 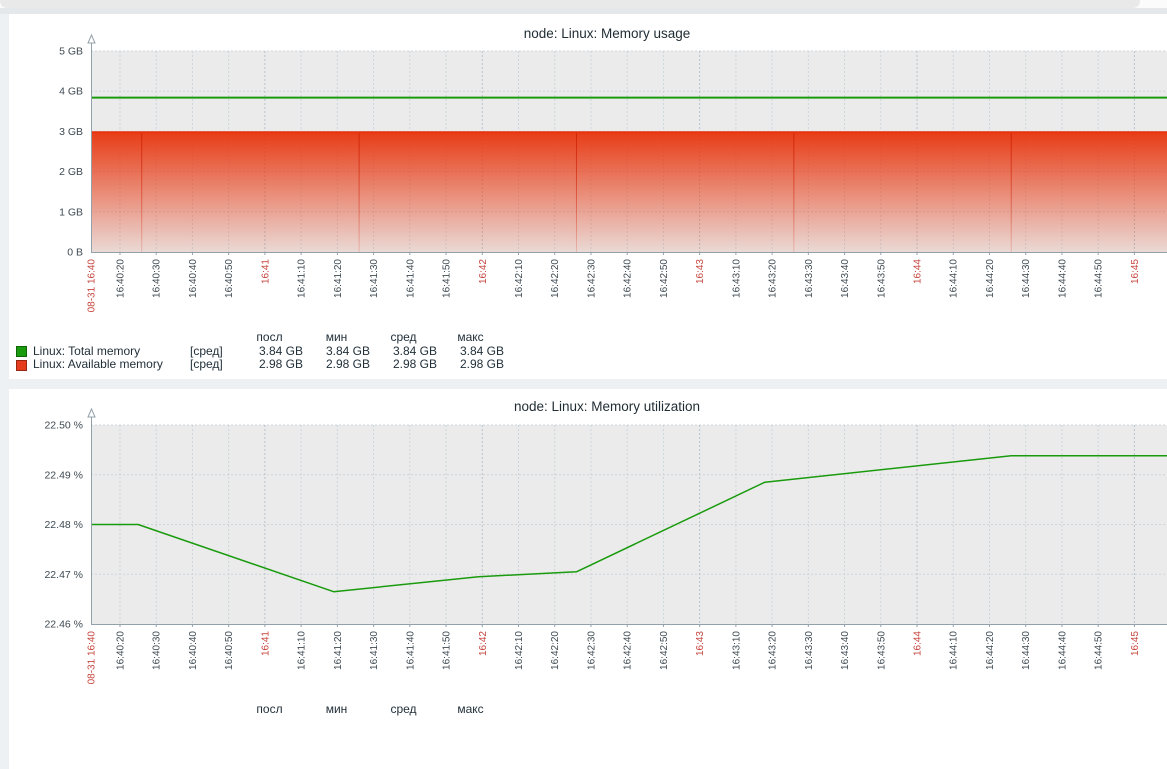 I want to click on x-tick-label: 16:44:20, so click(x=990, y=278).